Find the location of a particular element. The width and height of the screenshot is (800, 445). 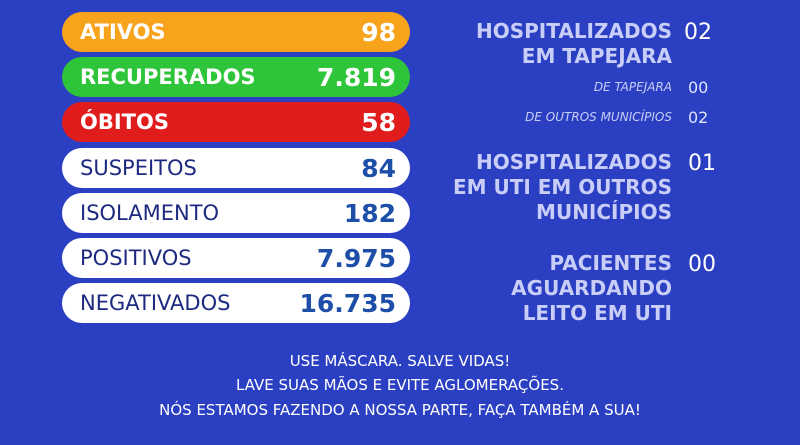

icu-value: 01 is located at coordinates (702, 163).